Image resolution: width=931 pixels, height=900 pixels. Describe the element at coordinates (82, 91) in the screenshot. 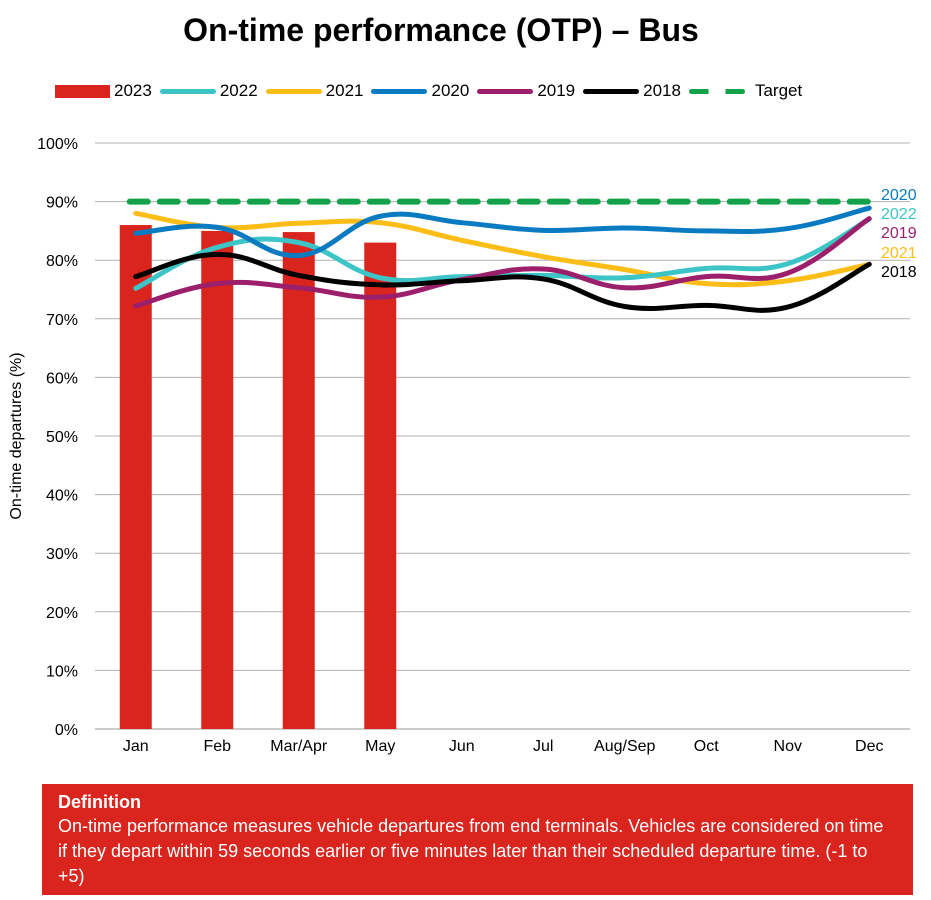

I see `legend-swatch-2023` at that location.